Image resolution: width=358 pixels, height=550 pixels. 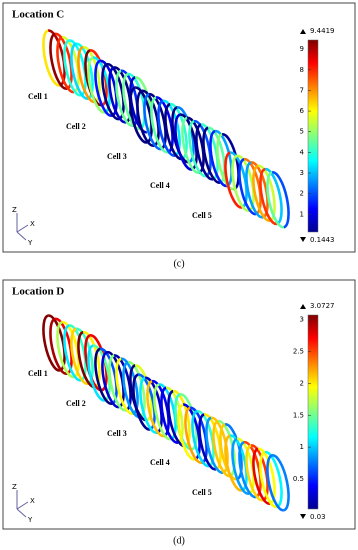 I want to click on colorbar-tick-label: 2, so click(x=302, y=383).